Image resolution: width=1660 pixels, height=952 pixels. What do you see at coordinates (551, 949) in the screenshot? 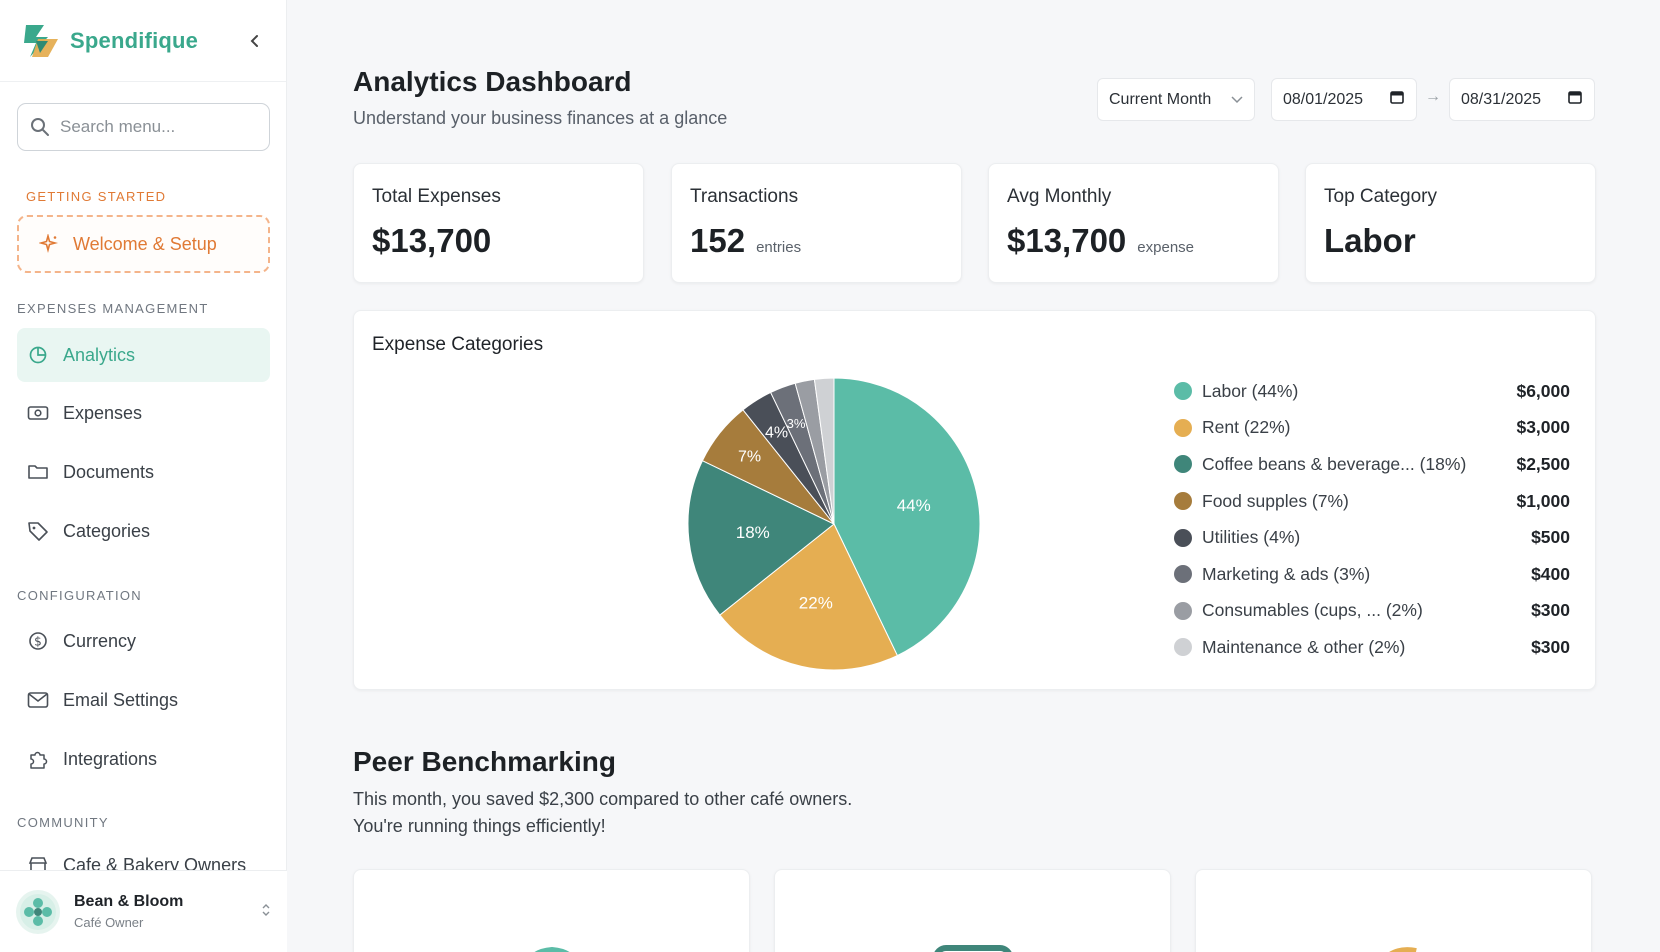
I see `chart-illustration-icon` at bounding box center [551, 949].